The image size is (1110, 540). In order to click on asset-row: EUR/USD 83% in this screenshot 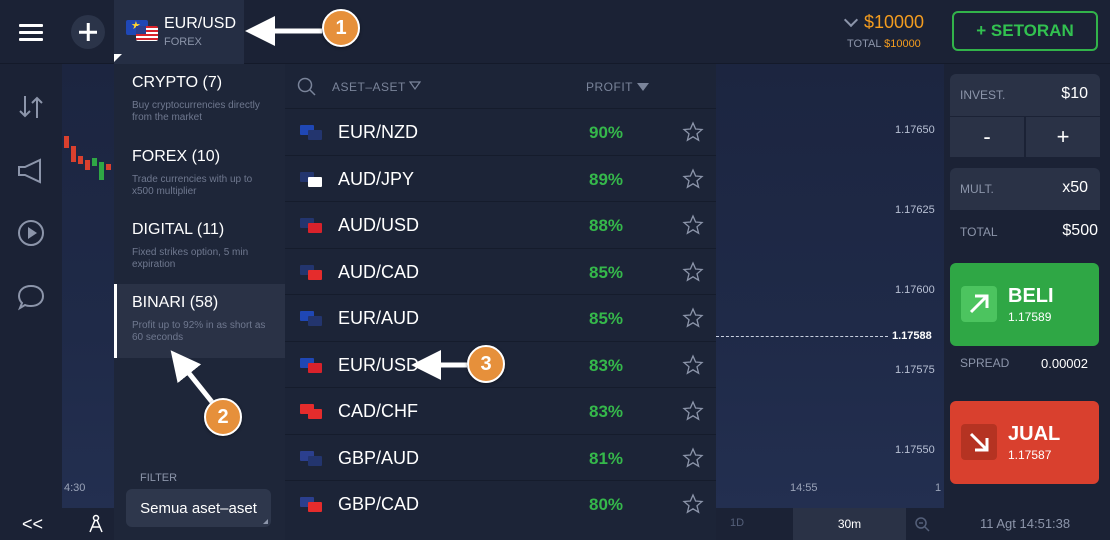, I will do `click(500, 364)`.